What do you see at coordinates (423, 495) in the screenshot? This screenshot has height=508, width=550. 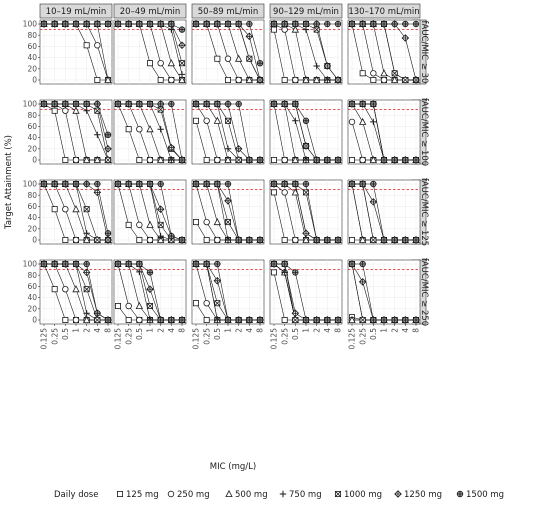 I see `legend-label: 1250 mg` at bounding box center [423, 495].